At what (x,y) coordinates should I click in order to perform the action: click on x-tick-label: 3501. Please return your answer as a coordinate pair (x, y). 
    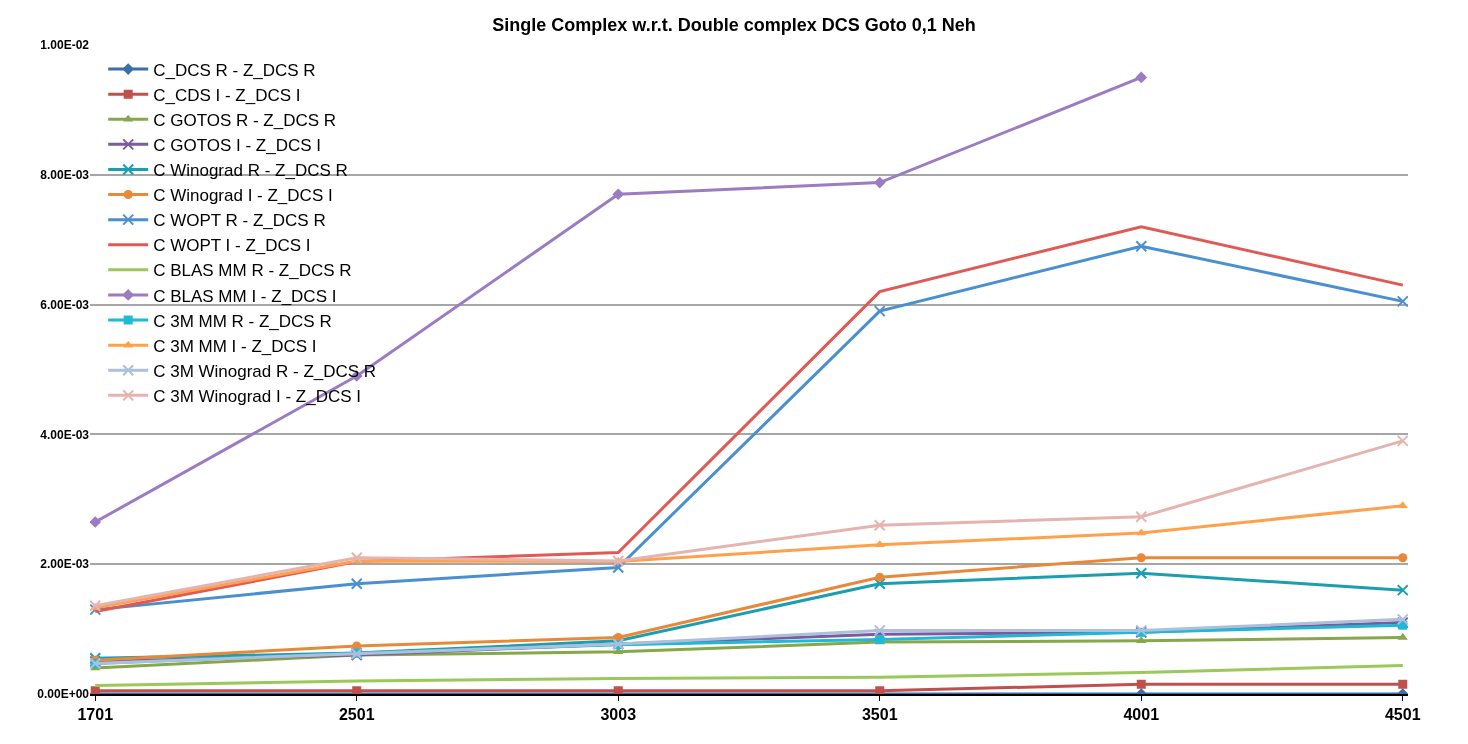
    Looking at the image, I should click on (879, 715).